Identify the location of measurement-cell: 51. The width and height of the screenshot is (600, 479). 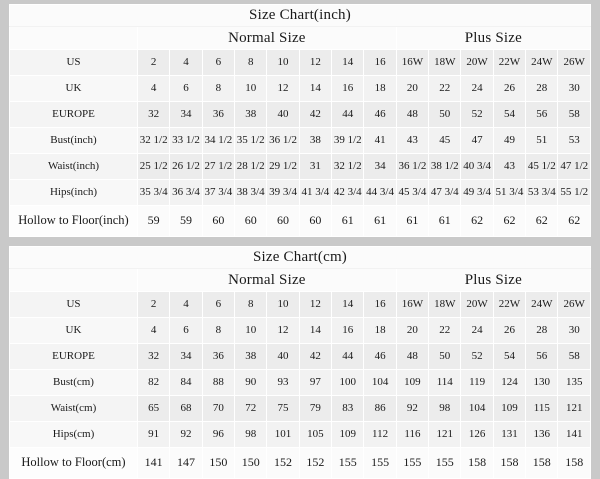
(542, 140).